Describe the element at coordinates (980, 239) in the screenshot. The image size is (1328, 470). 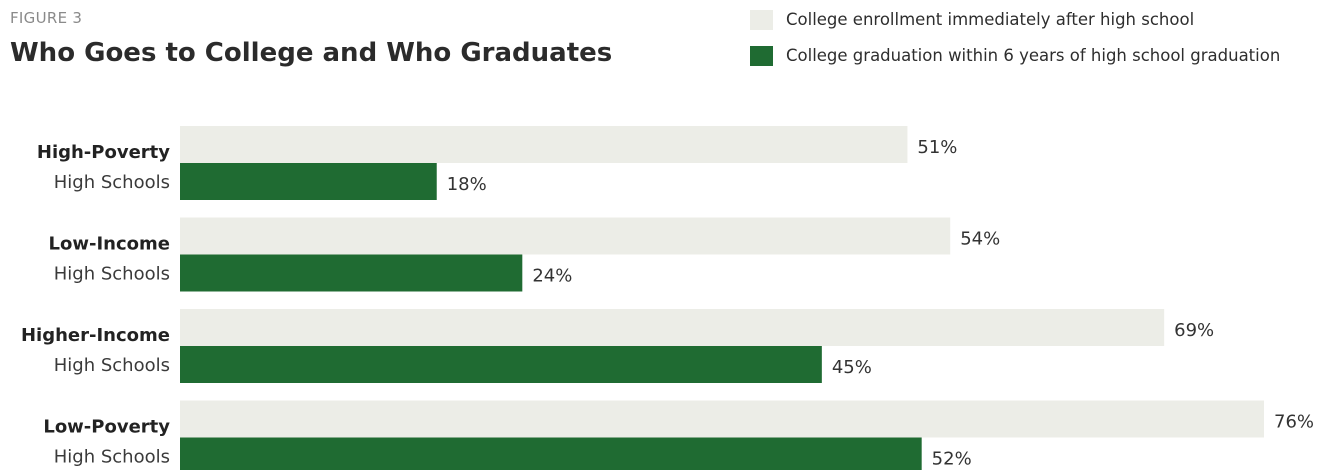
I see `enrollment-value-label-2: 54%` at that location.